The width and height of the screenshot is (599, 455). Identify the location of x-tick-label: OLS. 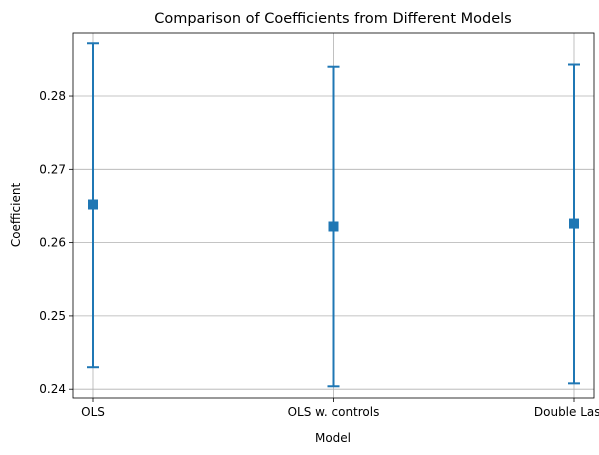
(93, 412).